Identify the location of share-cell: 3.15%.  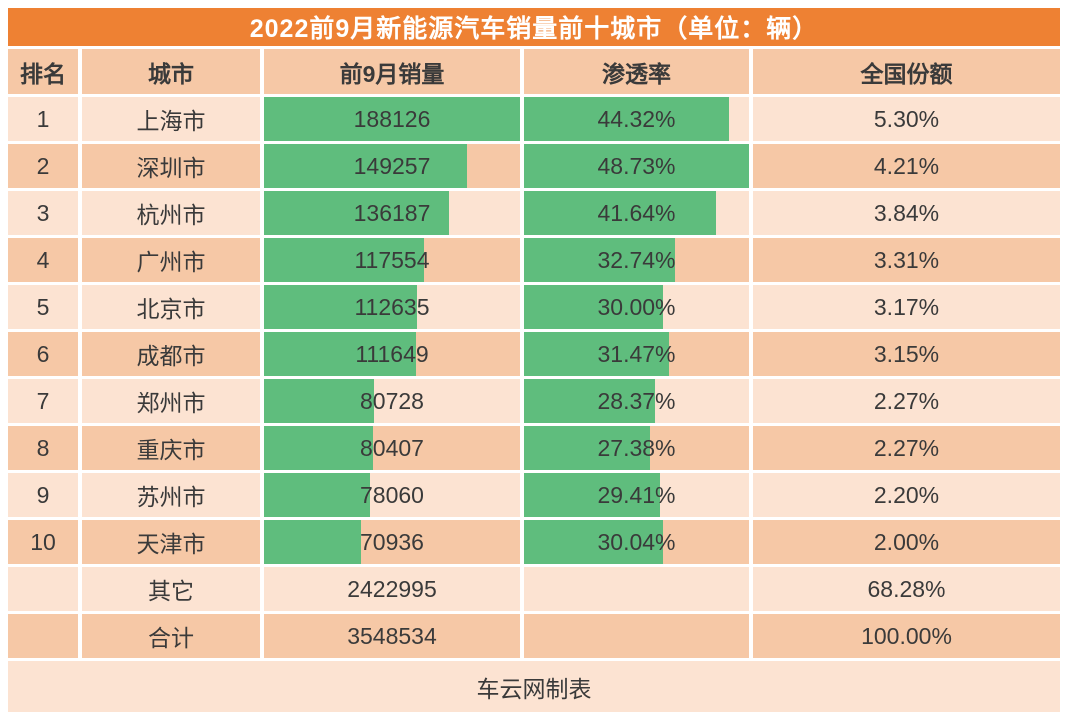
(906, 354).